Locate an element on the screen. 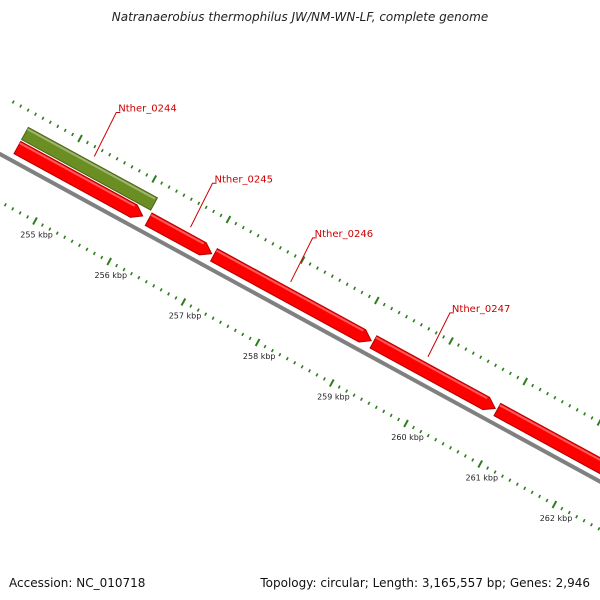 The height and width of the screenshot is (600, 600). gene-label: Nther_0247 is located at coordinates (481, 309).